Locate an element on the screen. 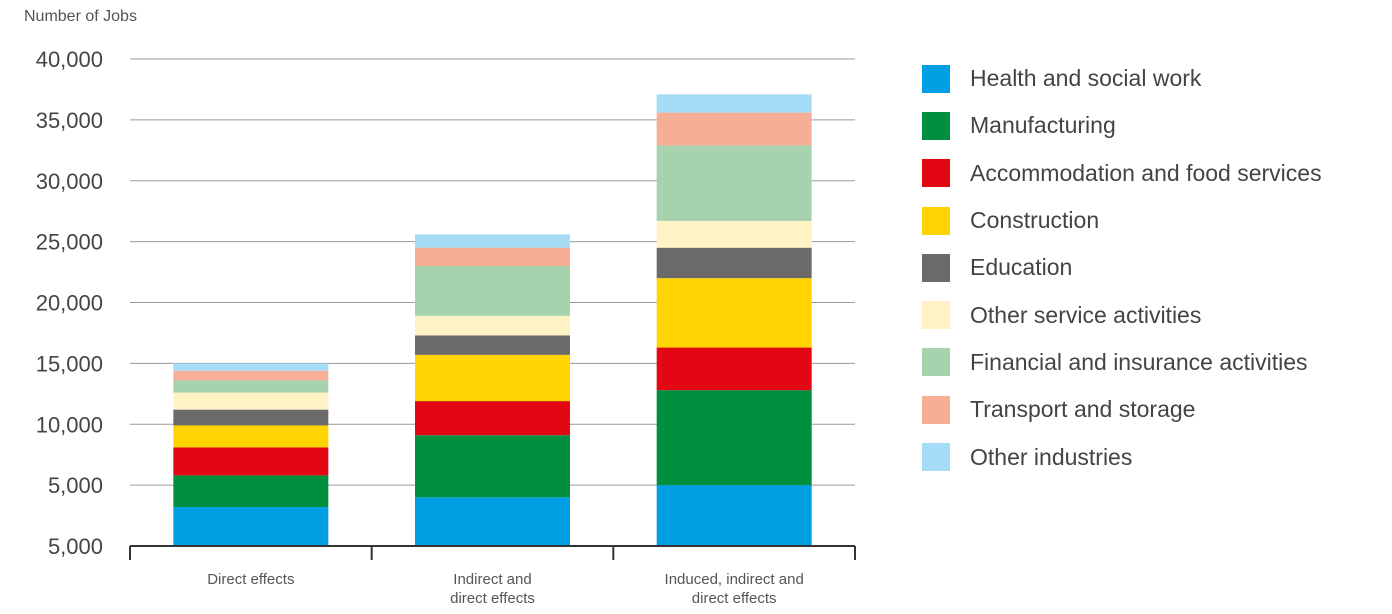  legend-item: Accommodation and food services is located at coordinates (1122, 173).